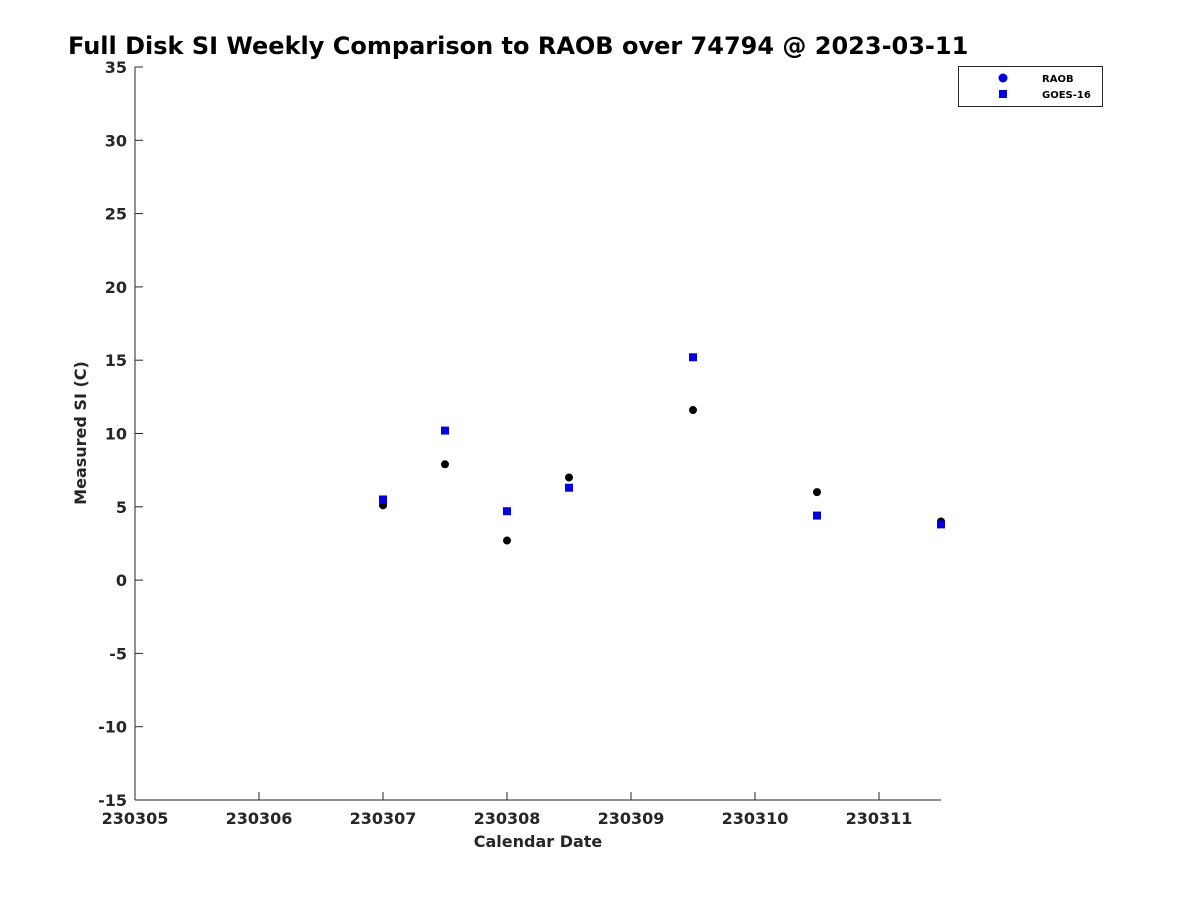 This screenshot has width=1200, height=900. Describe the element at coordinates (135, 818) in the screenshot. I see `x-tick-label: 230305` at that location.